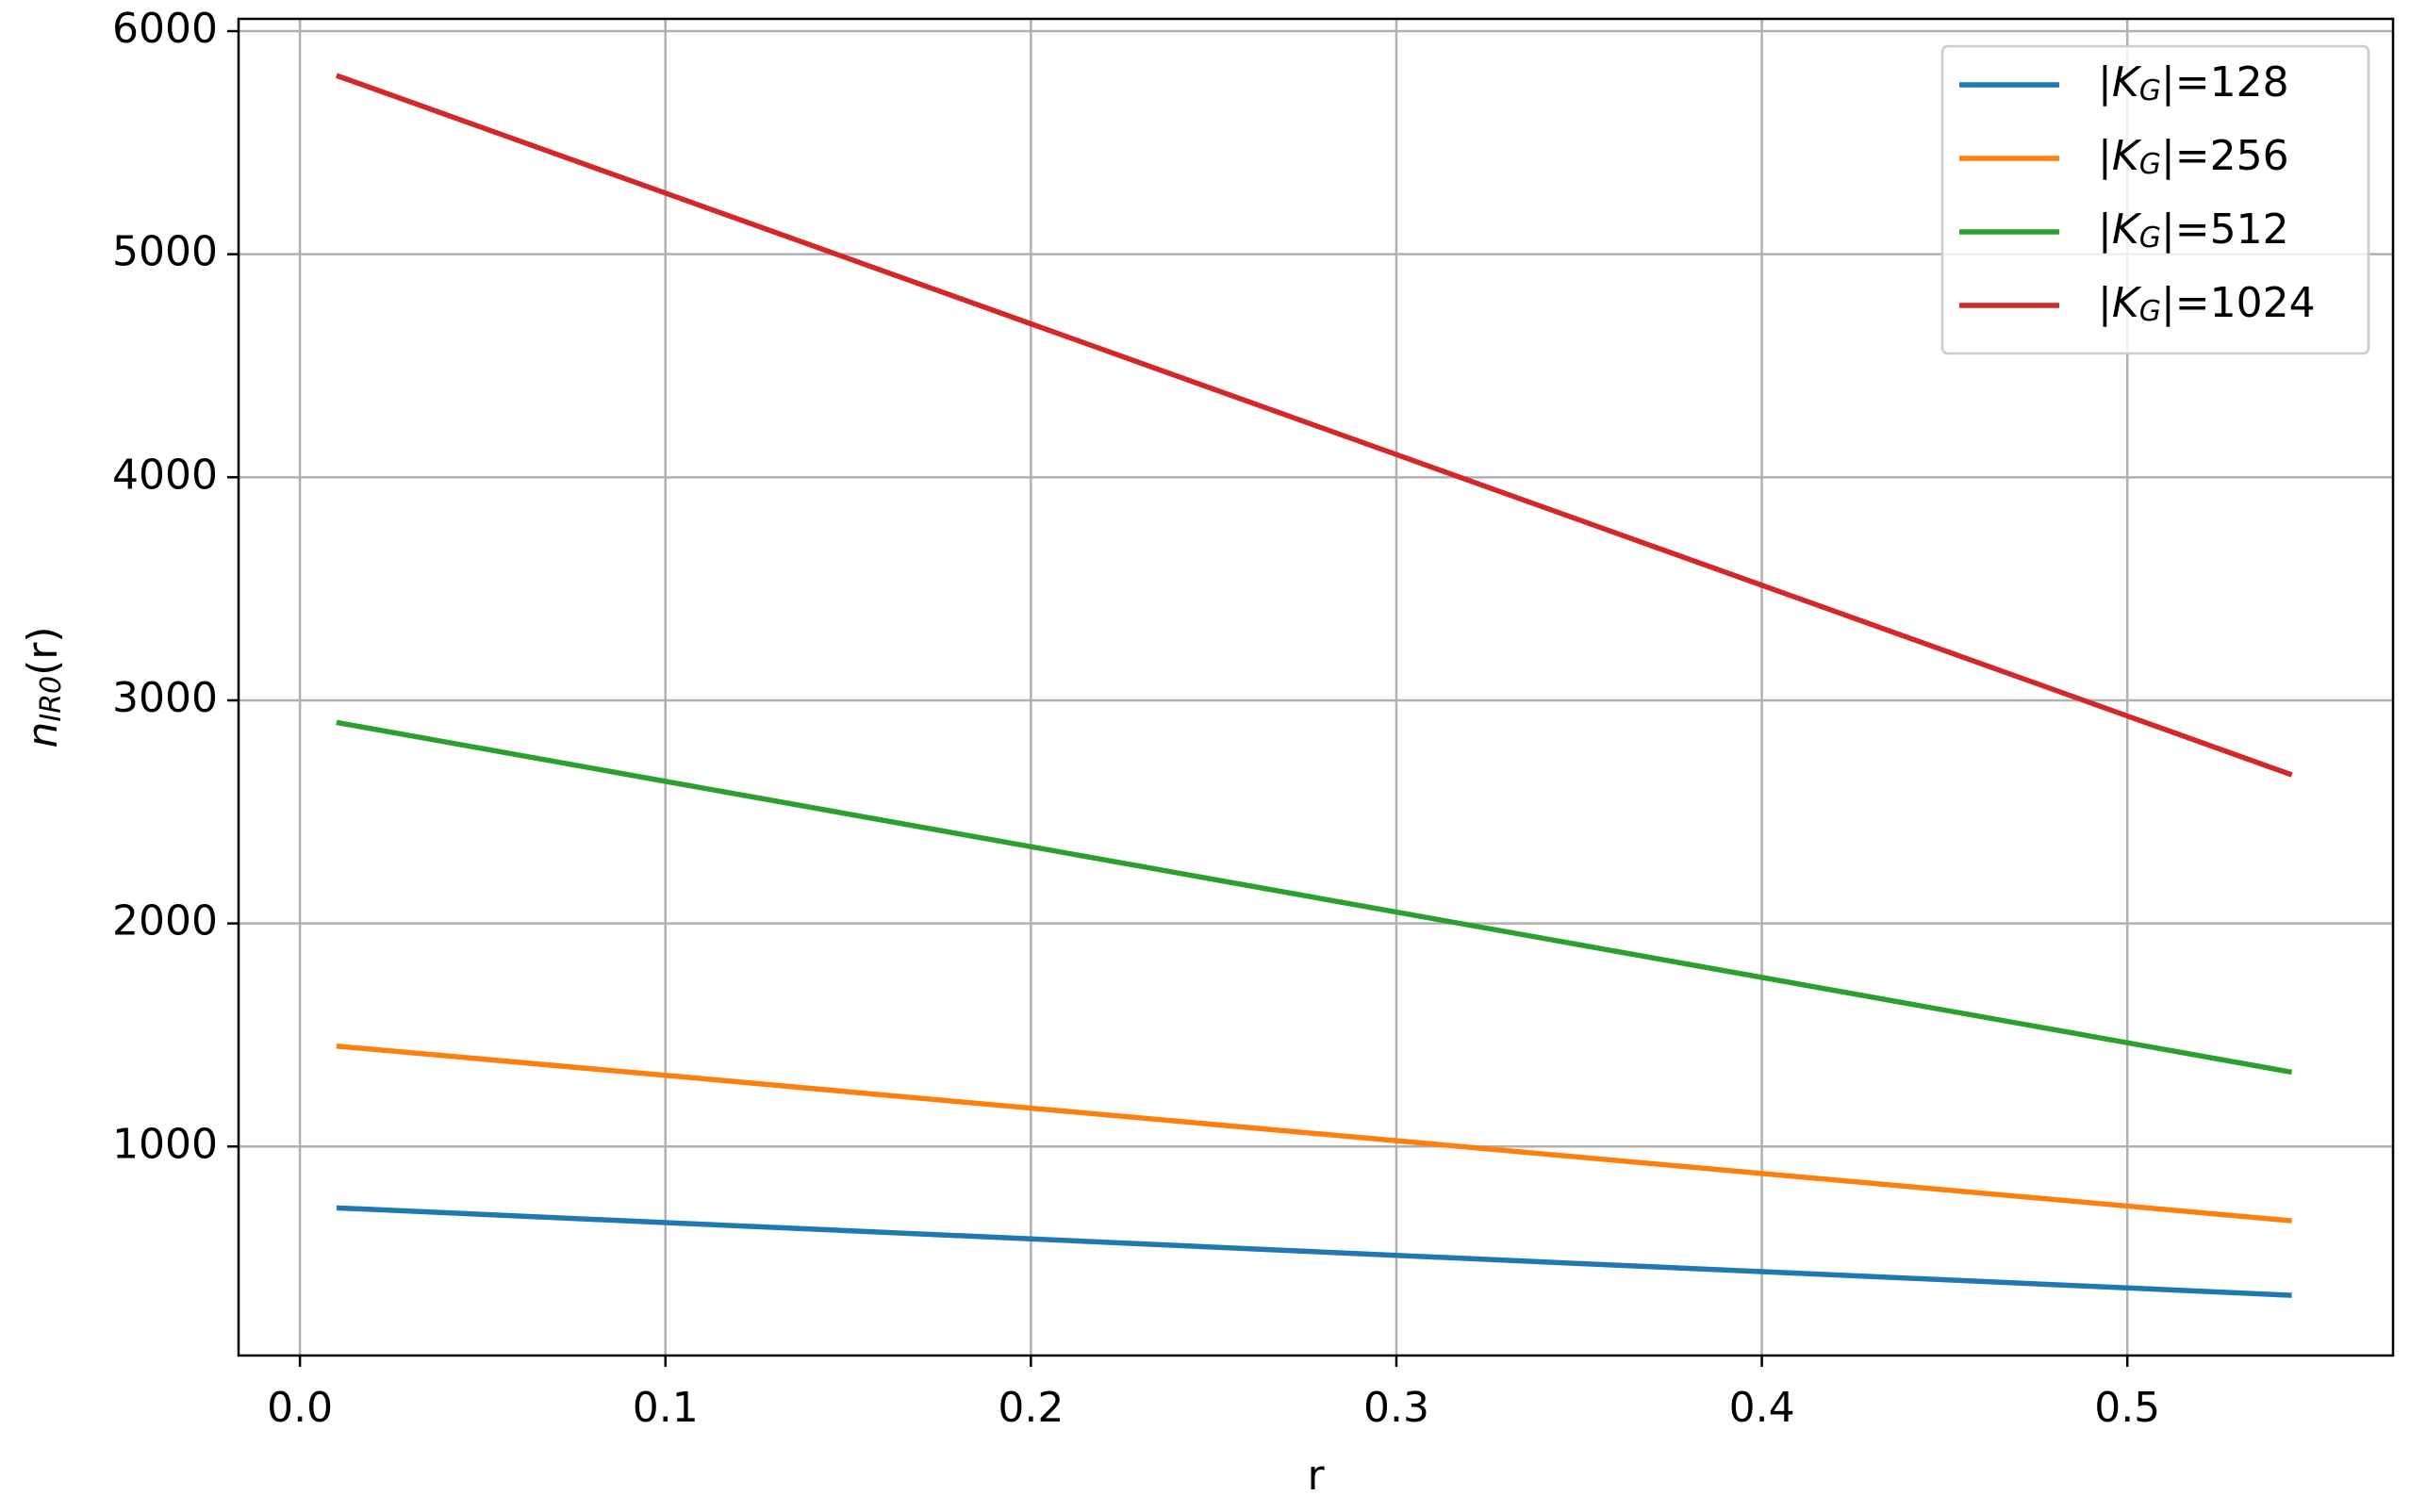  Describe the element at coordinates (165, 475) in the screenshot. I see `y-tick-label: 4000` at that location.